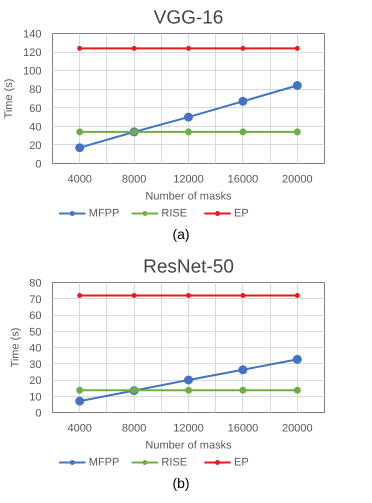 This screenshot has height=503, width=372. Describe the element at coordinates (189, 18) in the screenshot. I see `chart-title: VGG-16` at that location.